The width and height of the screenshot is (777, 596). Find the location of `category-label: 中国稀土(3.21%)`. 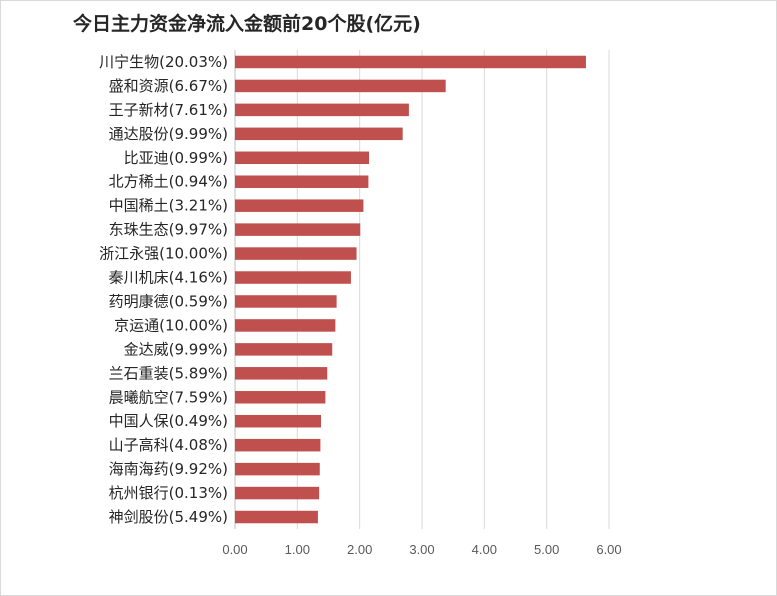

category-label: 中国稀土(3.21%) is located at coordinates (168, 206).